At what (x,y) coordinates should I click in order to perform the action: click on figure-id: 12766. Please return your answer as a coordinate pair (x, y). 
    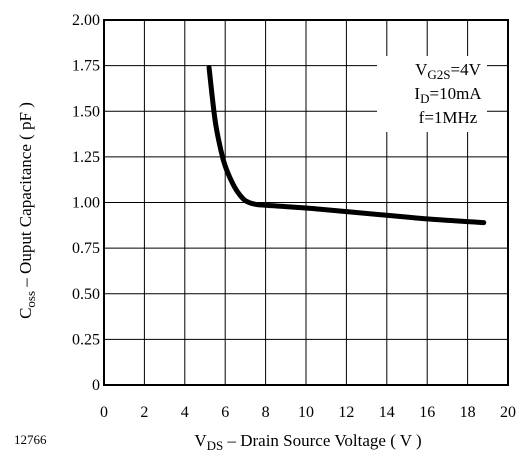
    Looking at the image, I should click on (30, 439).